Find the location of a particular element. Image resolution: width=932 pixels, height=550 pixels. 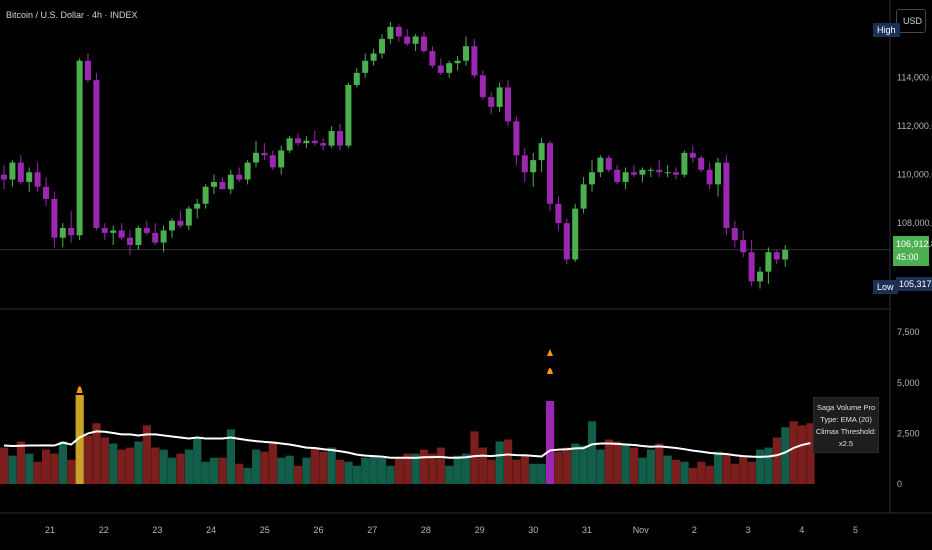

time-tick-label: 3 is located at coordinates (748, 530).